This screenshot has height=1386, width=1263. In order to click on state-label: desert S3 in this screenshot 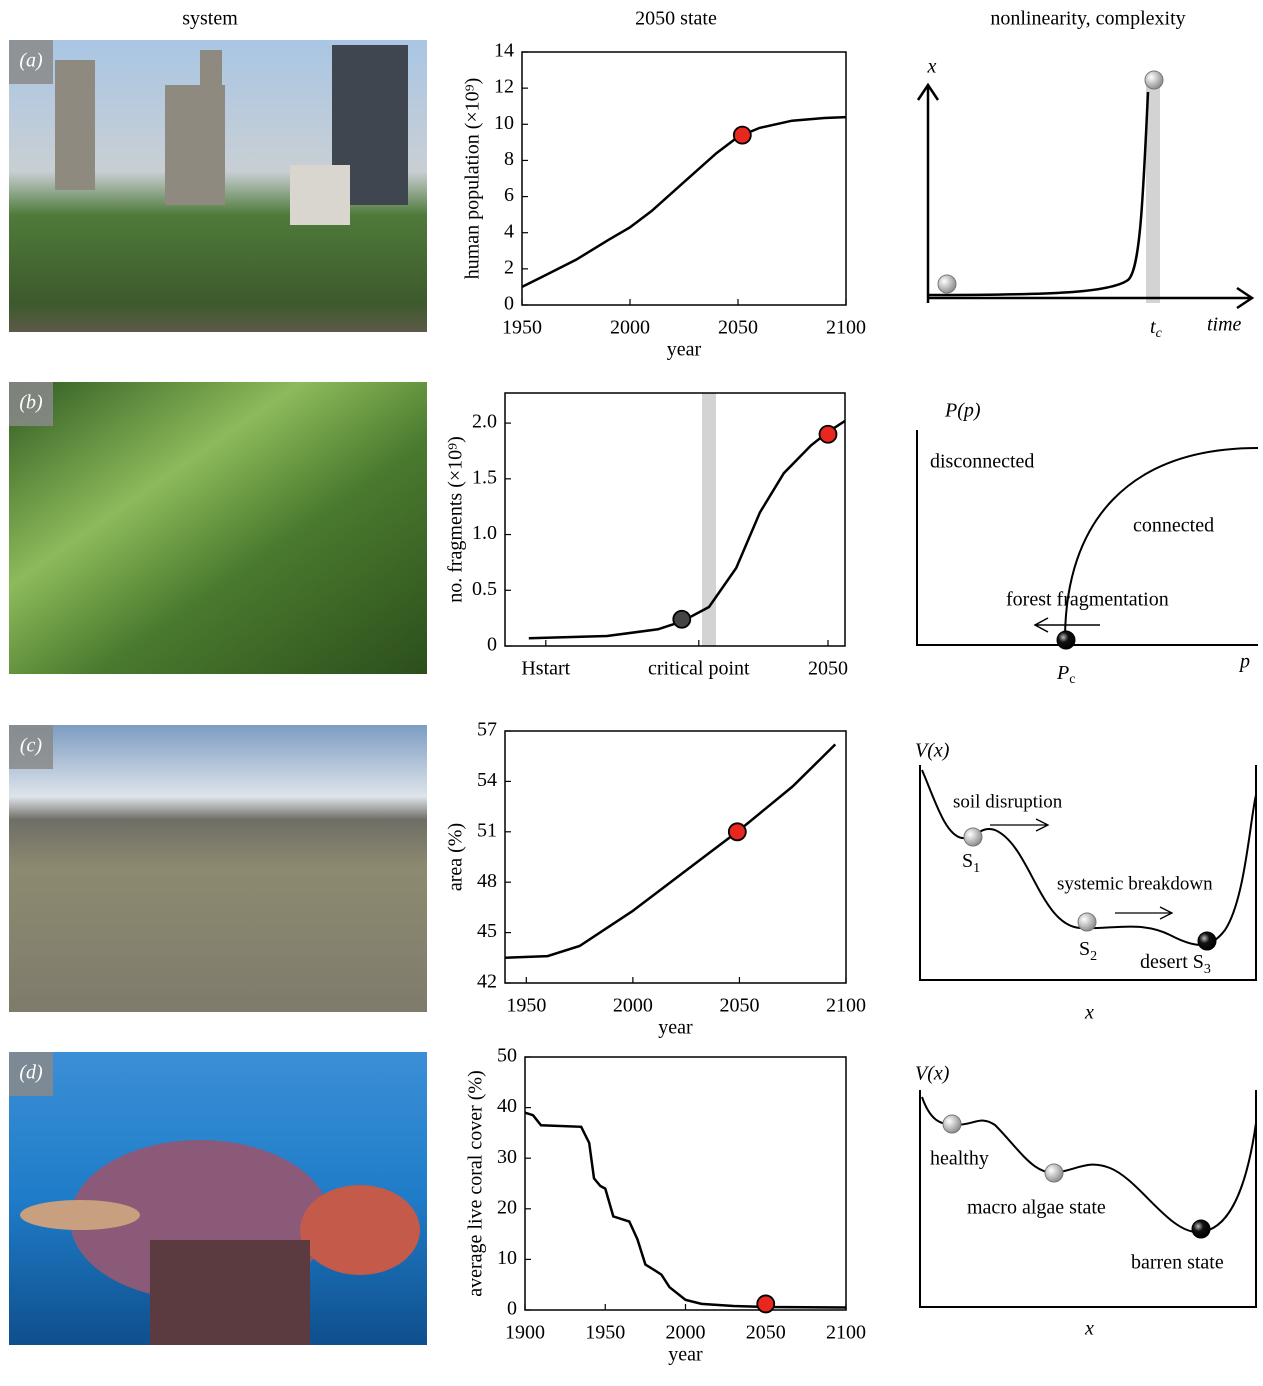, I will do `click(1175, 964)`.